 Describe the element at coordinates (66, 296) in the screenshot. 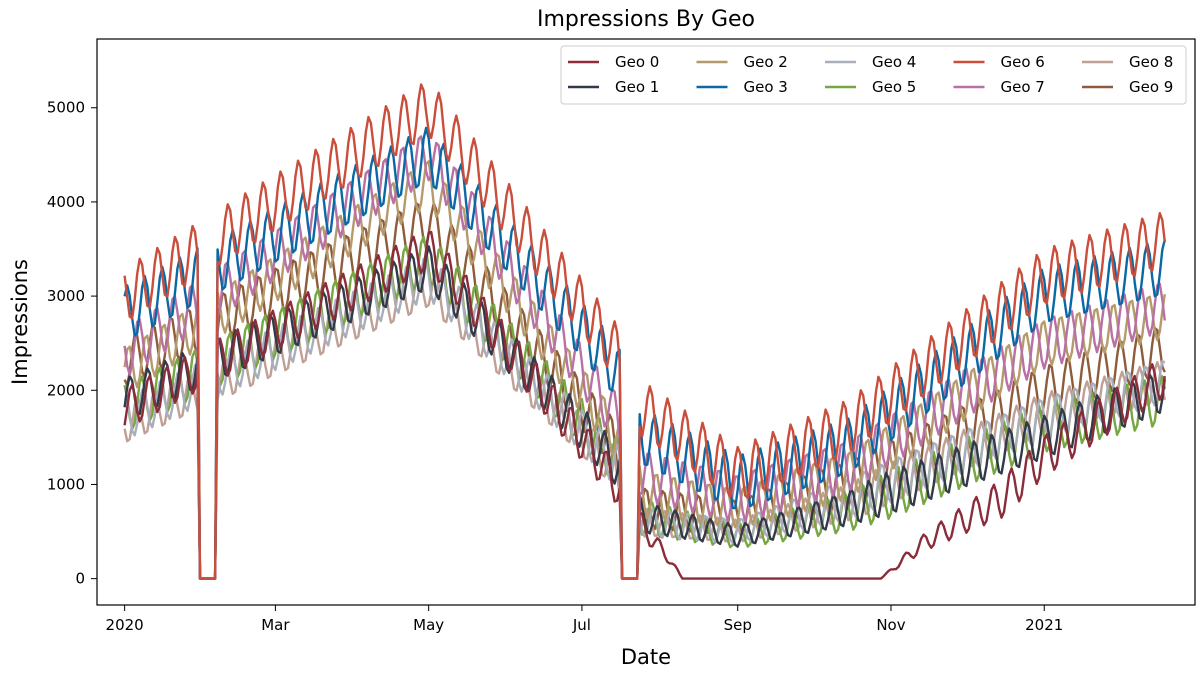

I see `y-tick-label: 3000` at that location.